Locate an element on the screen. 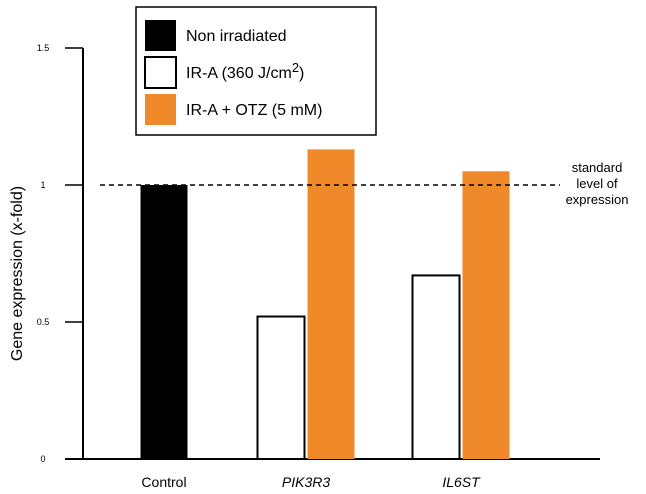 Image resolution: width=646 pixels, height=494 pixels. x-axis-labels: Control PIK3R3 IL6ST is located at coordinates (311, 482).